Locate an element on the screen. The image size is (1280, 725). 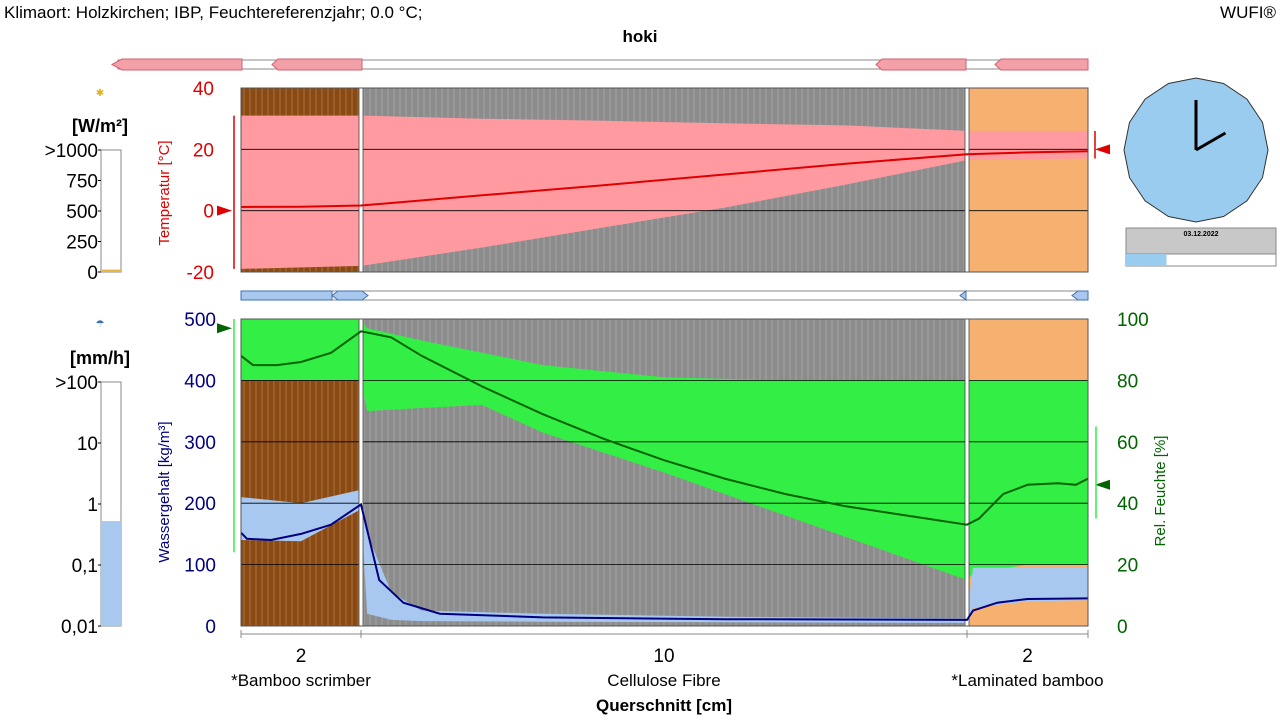
temperature-indoor-marker is located at coordinates (1102, 149).